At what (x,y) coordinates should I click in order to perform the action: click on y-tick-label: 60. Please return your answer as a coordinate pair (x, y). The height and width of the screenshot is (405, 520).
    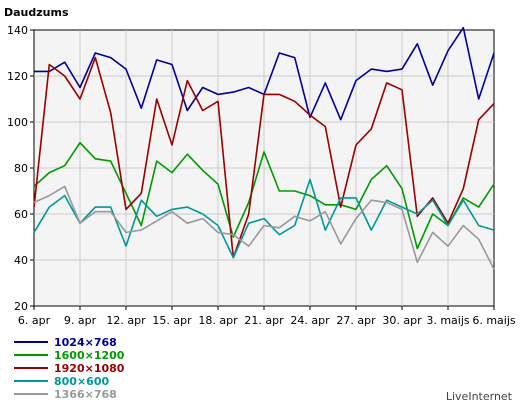
    Looking at the image, I should click on (21, 214).